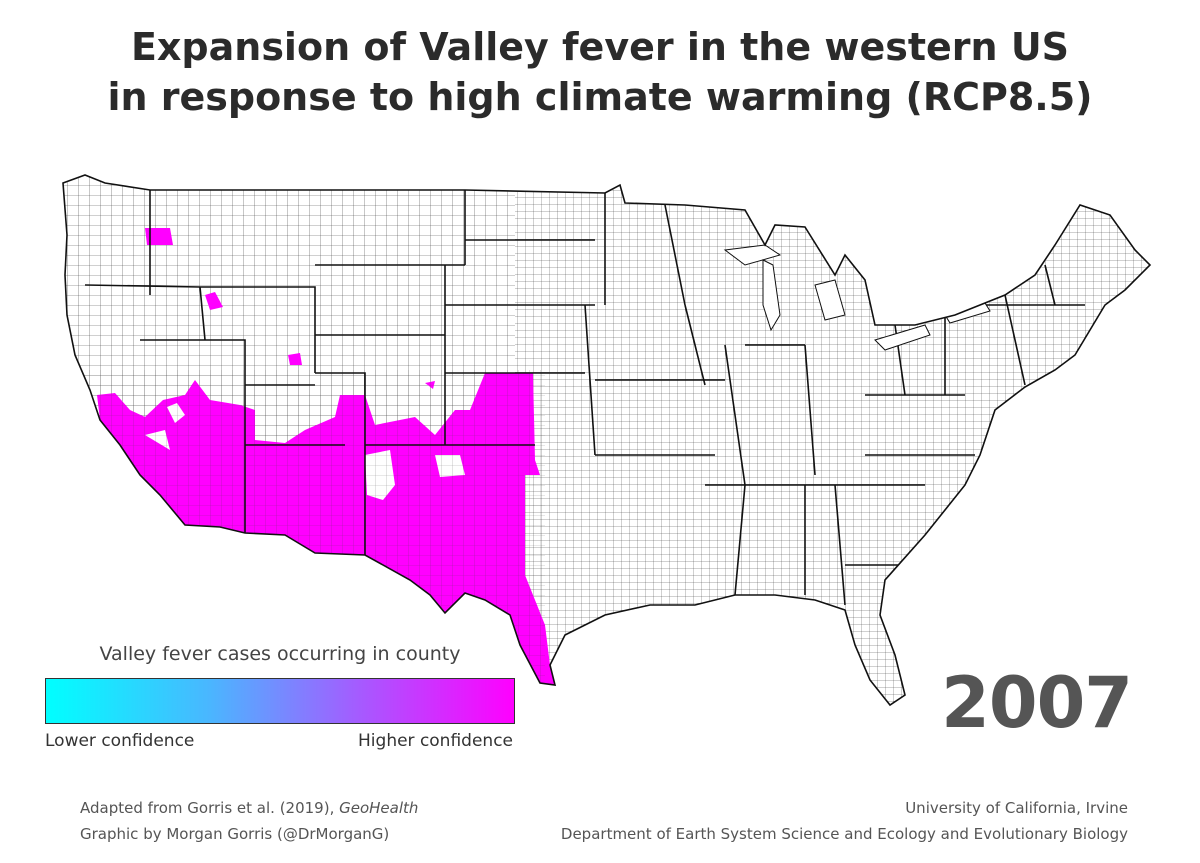 The height and width of the screenshot is (863, 1200). What do you see at coordinates (235, 834) in the screenshot?
I see `graphic-credit: Graphic by Morgan Gorris (@DrMorganG)` at bounding box center [235, 834].